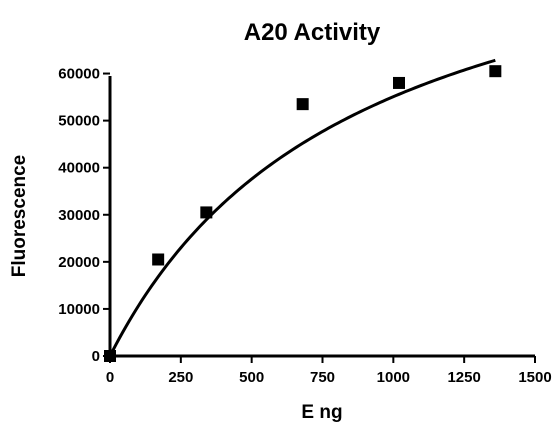 Image resolution: width=558 pixels, height=424 pixels. What do you see at coordinates (110, 377) in the screenshot?
I see `x-tick-label: 0` at bounding box center [110, 377].